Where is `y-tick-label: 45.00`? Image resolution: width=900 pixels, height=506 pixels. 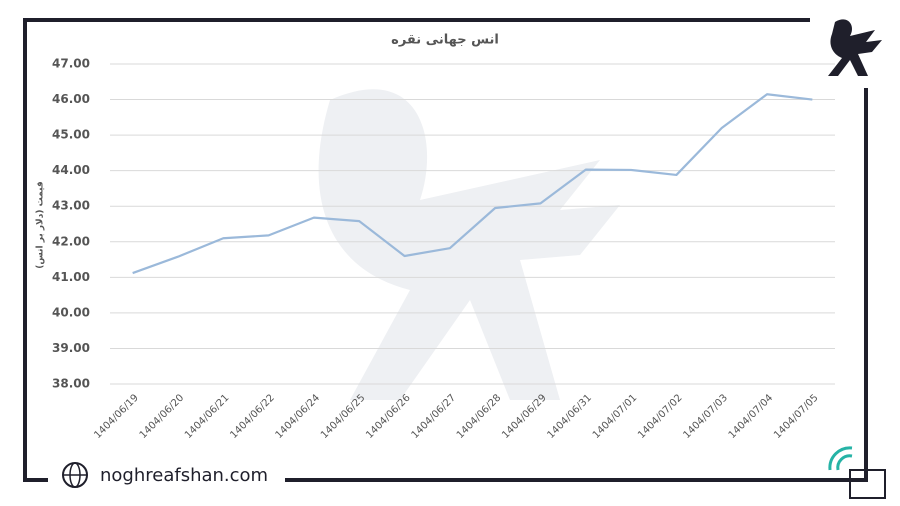 y-tick-label: 45.00 is located at coordinates (71, 135).